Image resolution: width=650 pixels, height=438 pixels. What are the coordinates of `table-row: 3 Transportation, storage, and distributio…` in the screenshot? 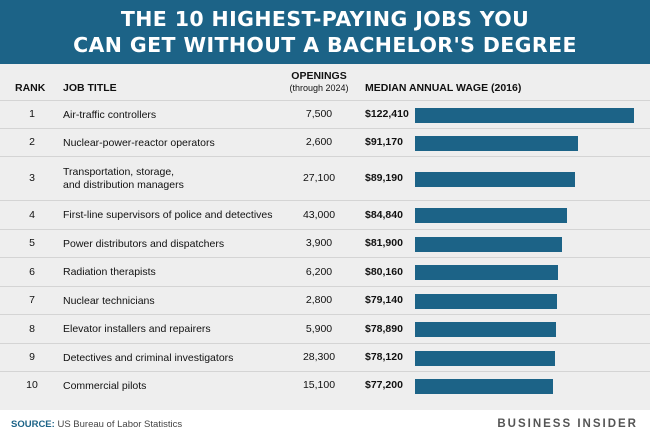 It's located at (325, 178).